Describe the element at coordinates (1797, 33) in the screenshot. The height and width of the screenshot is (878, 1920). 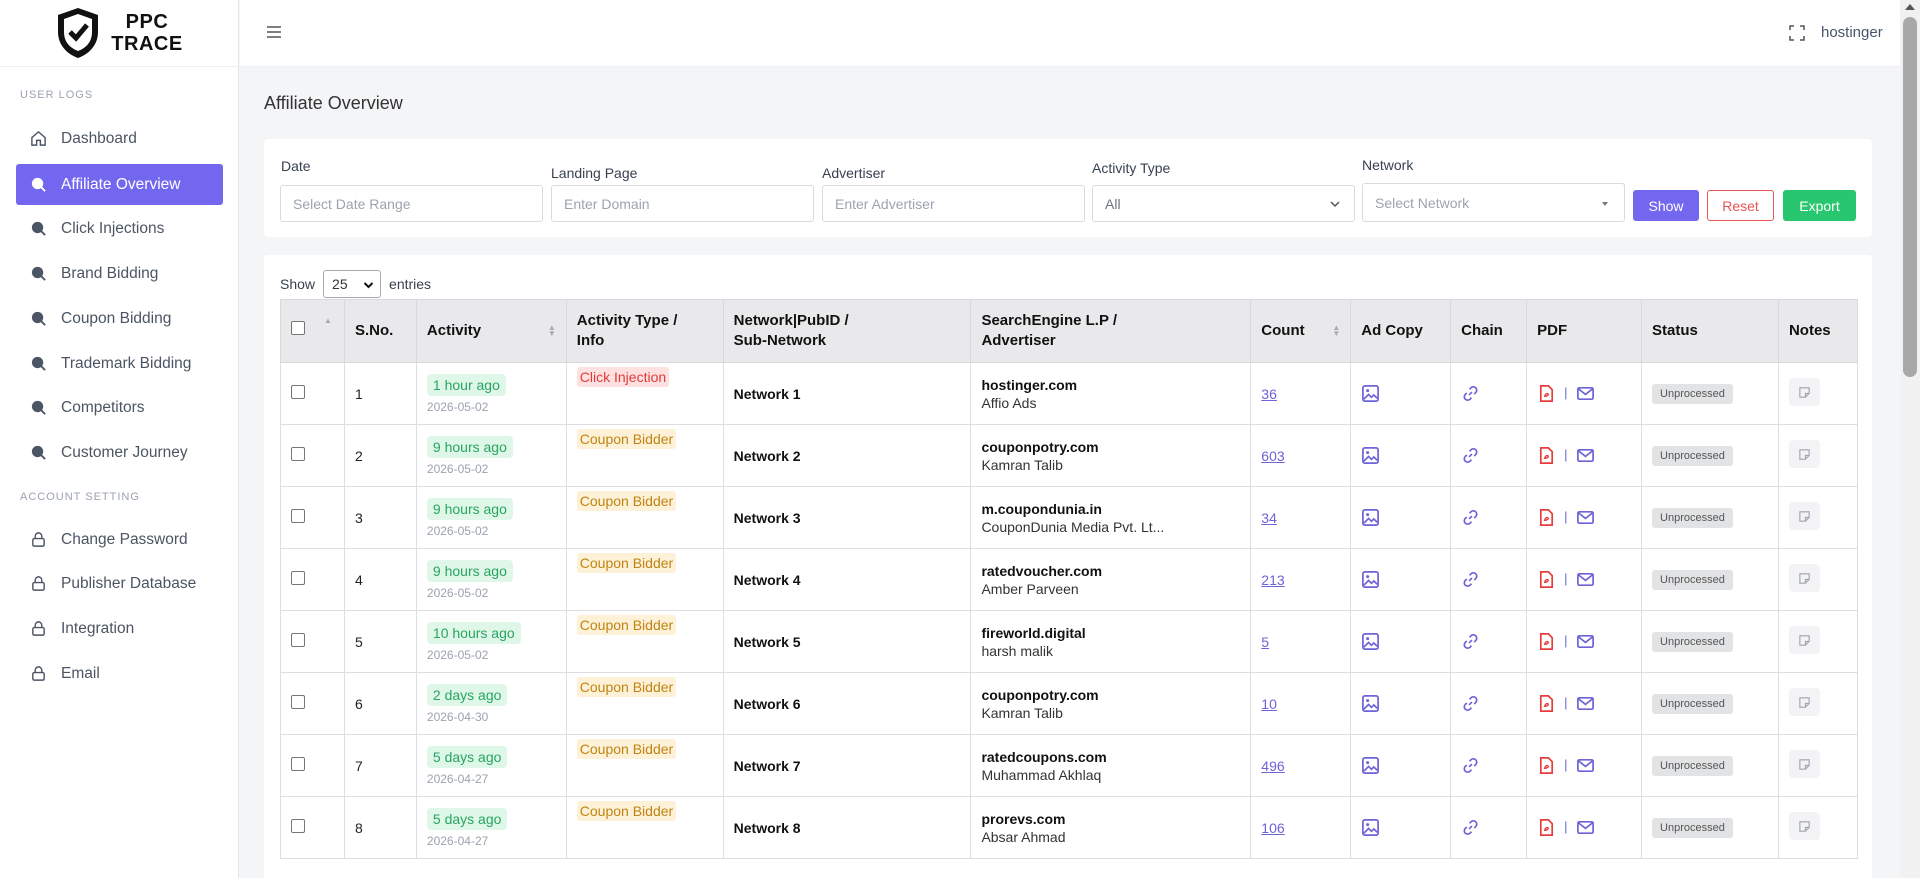
I see `fullscreen-icon` at that location.